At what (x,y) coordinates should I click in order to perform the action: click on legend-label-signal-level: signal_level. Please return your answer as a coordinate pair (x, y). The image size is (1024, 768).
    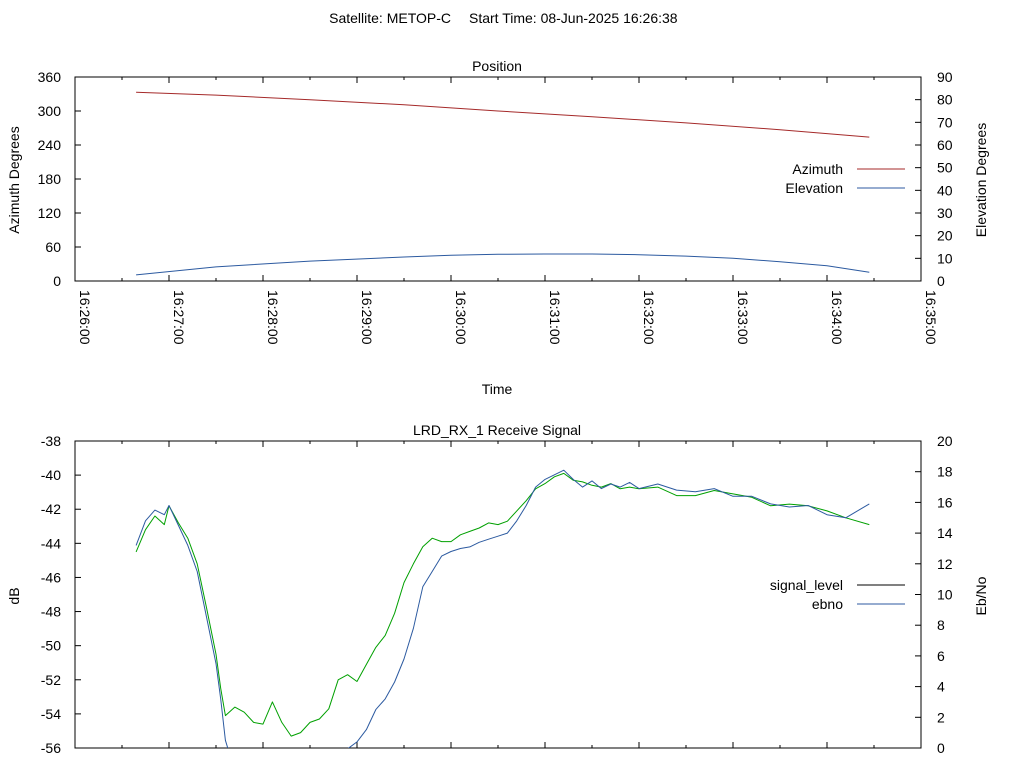
    Looking at the image, I should click on (806, 585).